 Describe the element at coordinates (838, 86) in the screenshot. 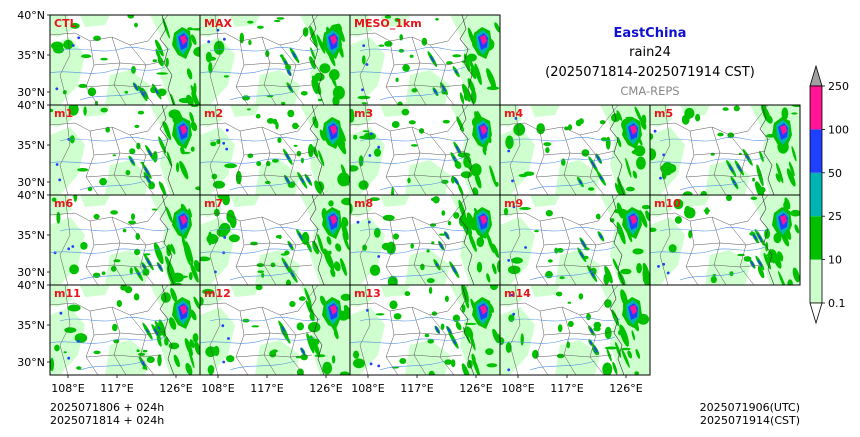

I see `colorbar-label: 250` at that location.